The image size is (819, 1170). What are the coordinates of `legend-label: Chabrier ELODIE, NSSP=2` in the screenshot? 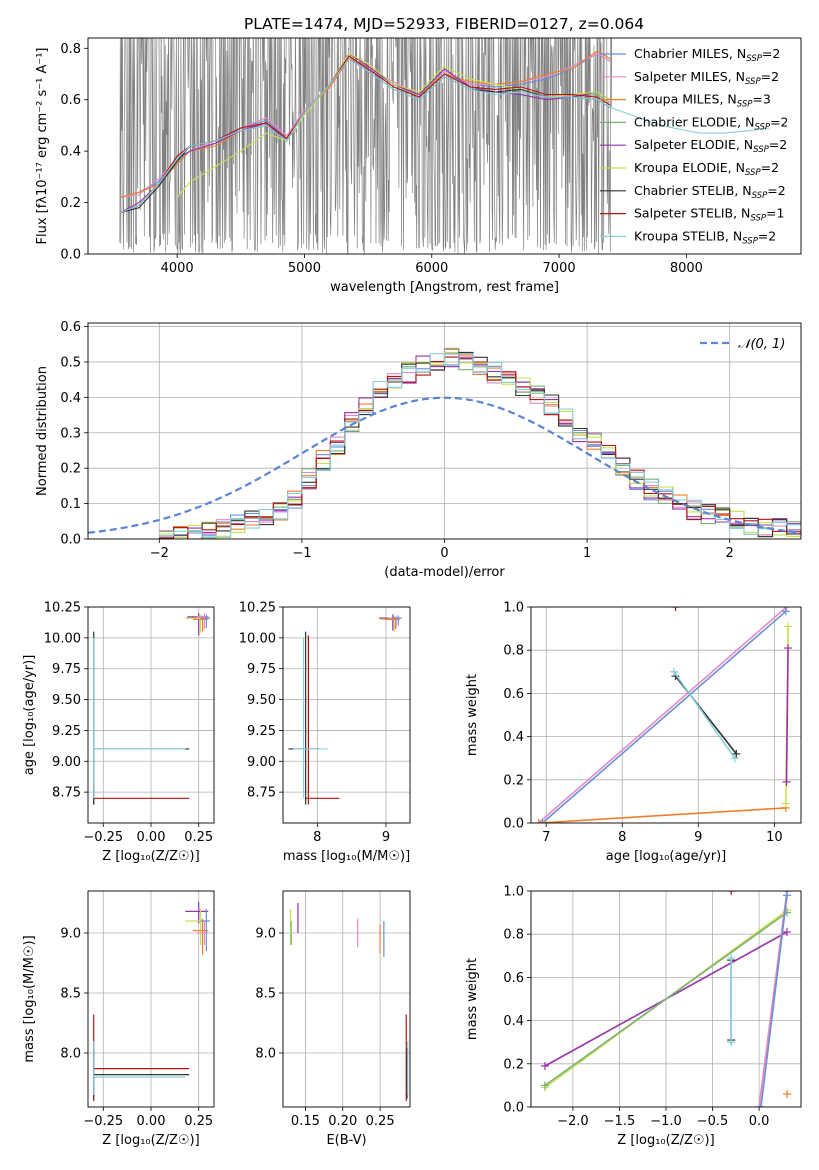 It's located at (711, 123).